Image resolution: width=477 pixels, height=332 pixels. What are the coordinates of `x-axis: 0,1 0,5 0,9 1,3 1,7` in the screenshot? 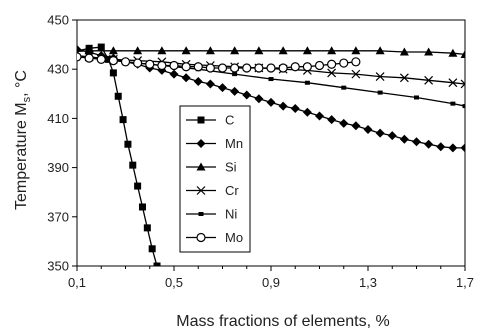 It's located at (271, 278).